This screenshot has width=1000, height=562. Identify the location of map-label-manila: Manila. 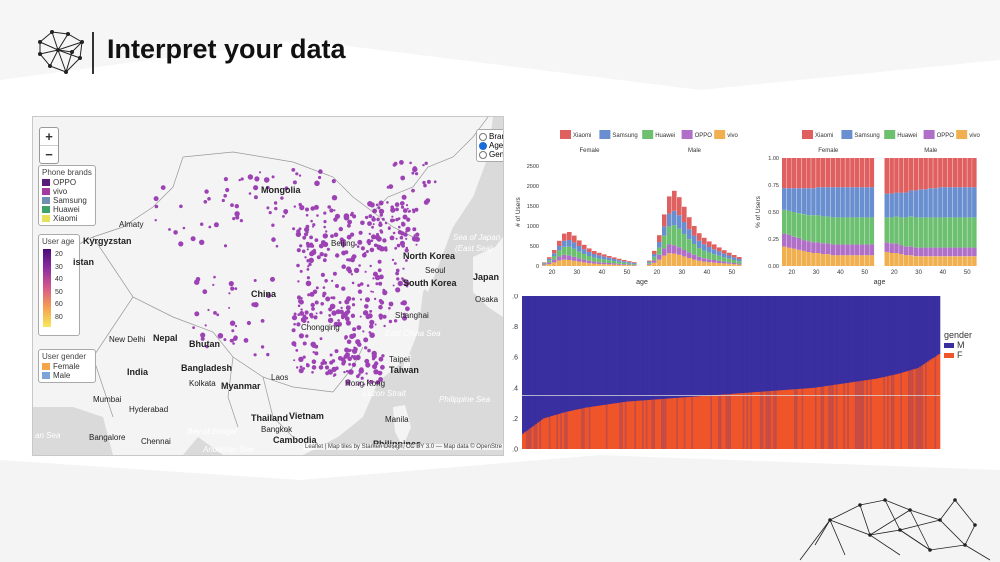
(397, 419).